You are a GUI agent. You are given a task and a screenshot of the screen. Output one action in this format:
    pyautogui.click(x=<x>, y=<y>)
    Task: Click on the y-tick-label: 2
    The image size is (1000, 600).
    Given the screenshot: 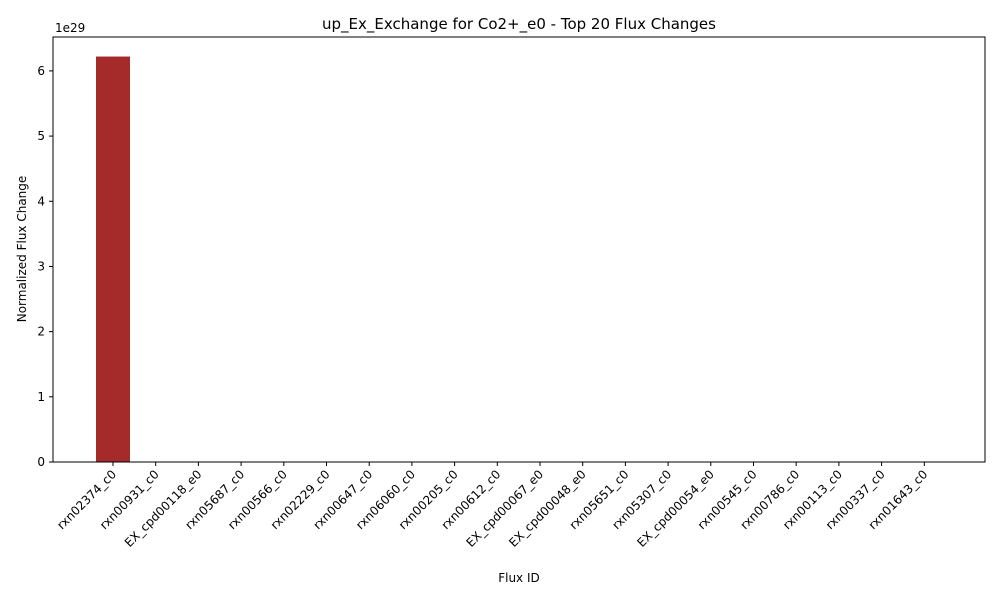 What is the action you would take?
    pyautogui.click(x=41, y=332)
    